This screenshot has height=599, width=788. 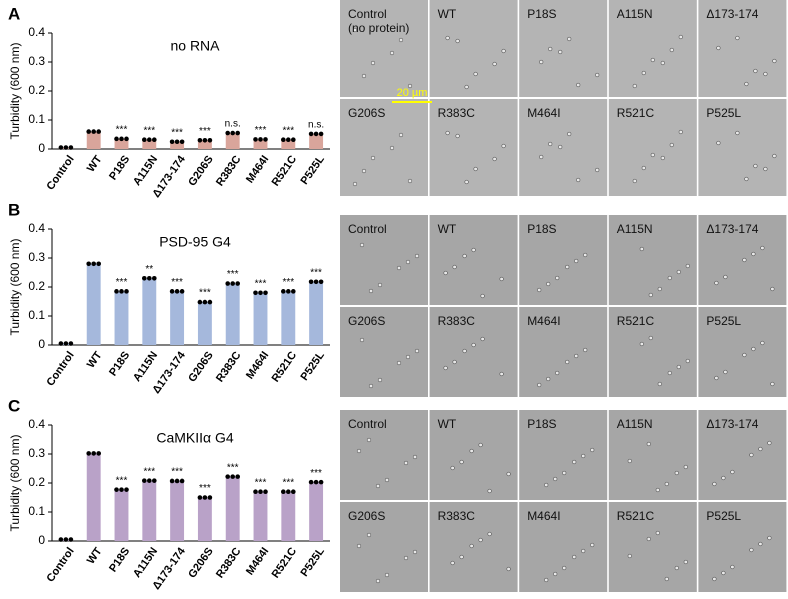 What do you see at coordinates (36, 228) in the screenshot?
I see `y-tick-label: 0.4` at bounding box center [36, 228].